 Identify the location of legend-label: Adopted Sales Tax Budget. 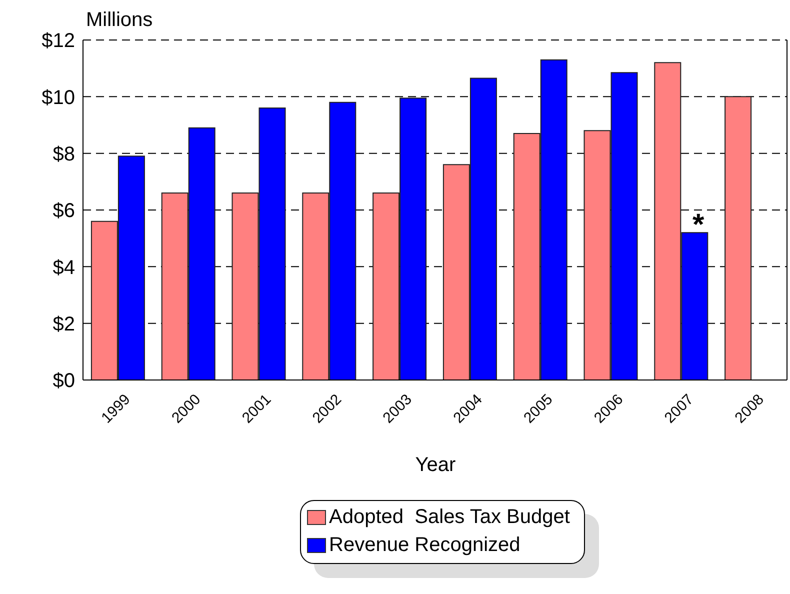
(449, 517).